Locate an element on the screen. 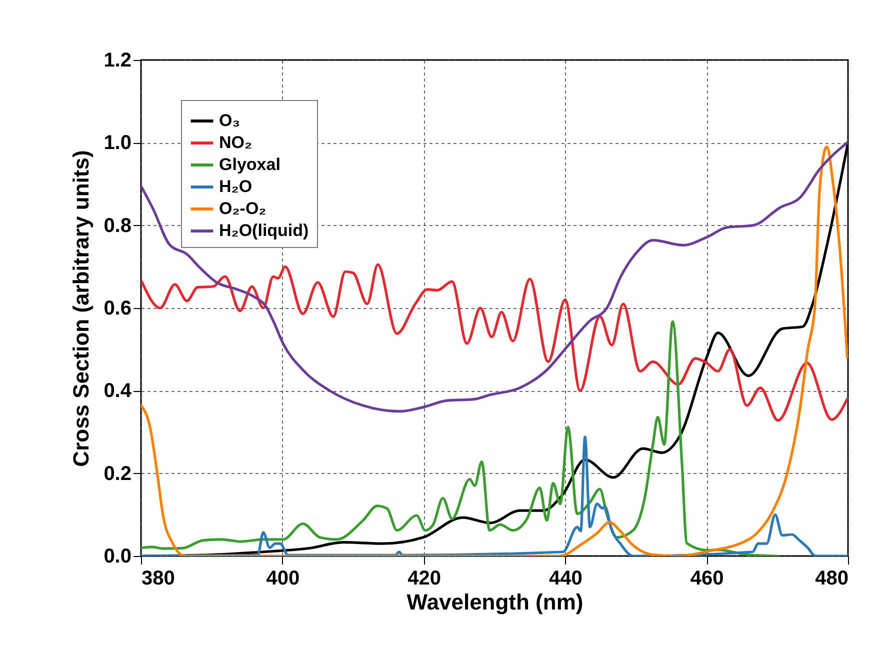  legend-label: Glyoxal is located at coordinates (249, 164).